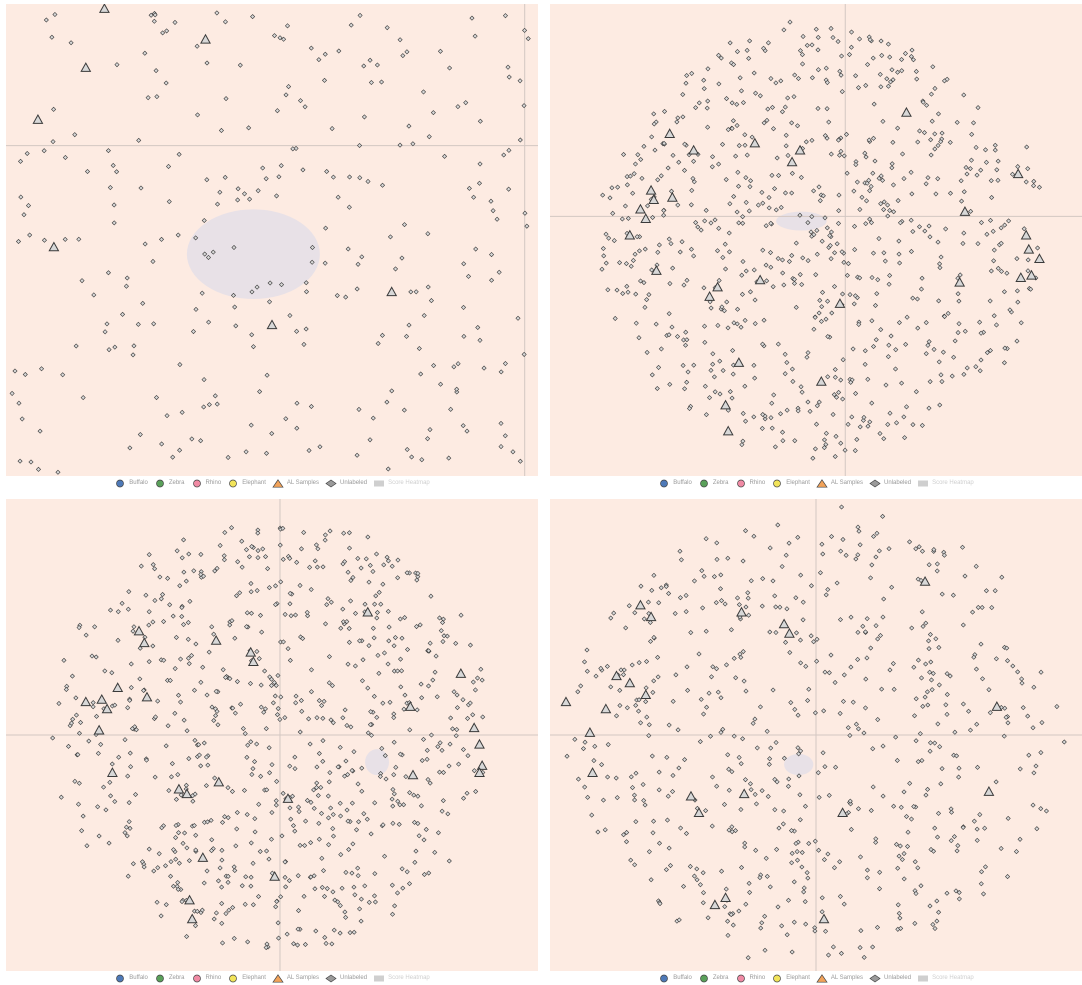  What do you see at coordinates (839, 483) in the screenshot?
I see `legend-item: AL Samples` at bounding box center [839, 483].